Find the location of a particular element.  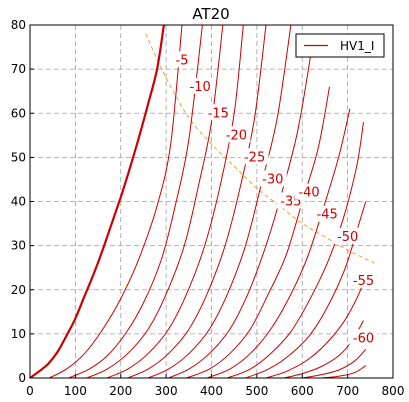

curve-label-grid-25: -25 is located at coordinates (254, 157).